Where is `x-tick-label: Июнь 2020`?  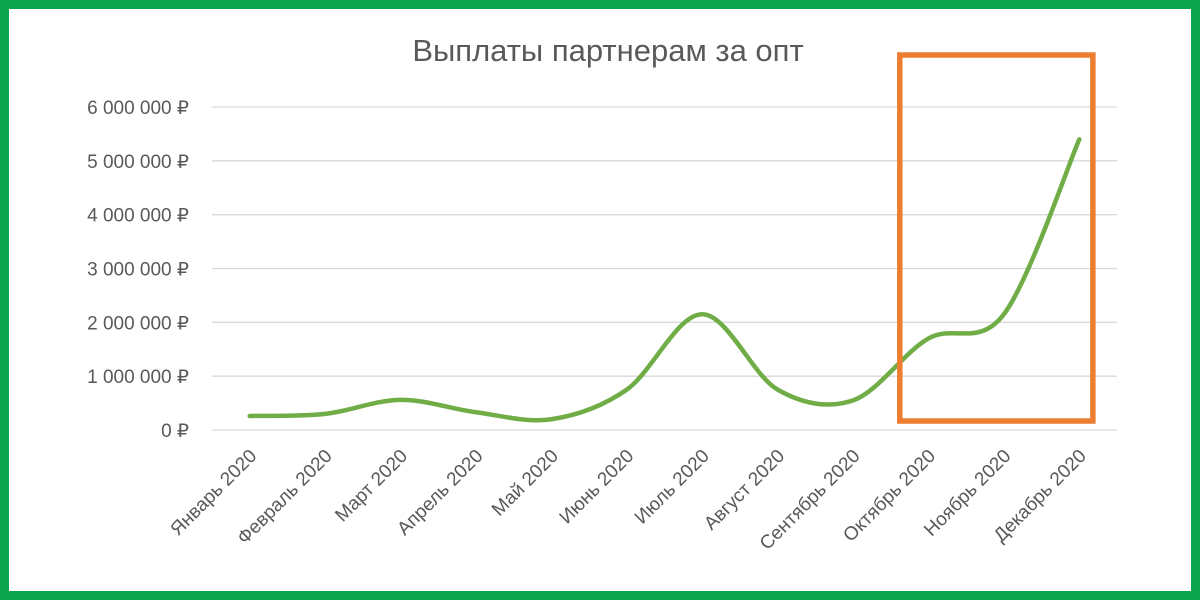
x-tick-label: Июнь 2020 is located at coordinates (597, 487).